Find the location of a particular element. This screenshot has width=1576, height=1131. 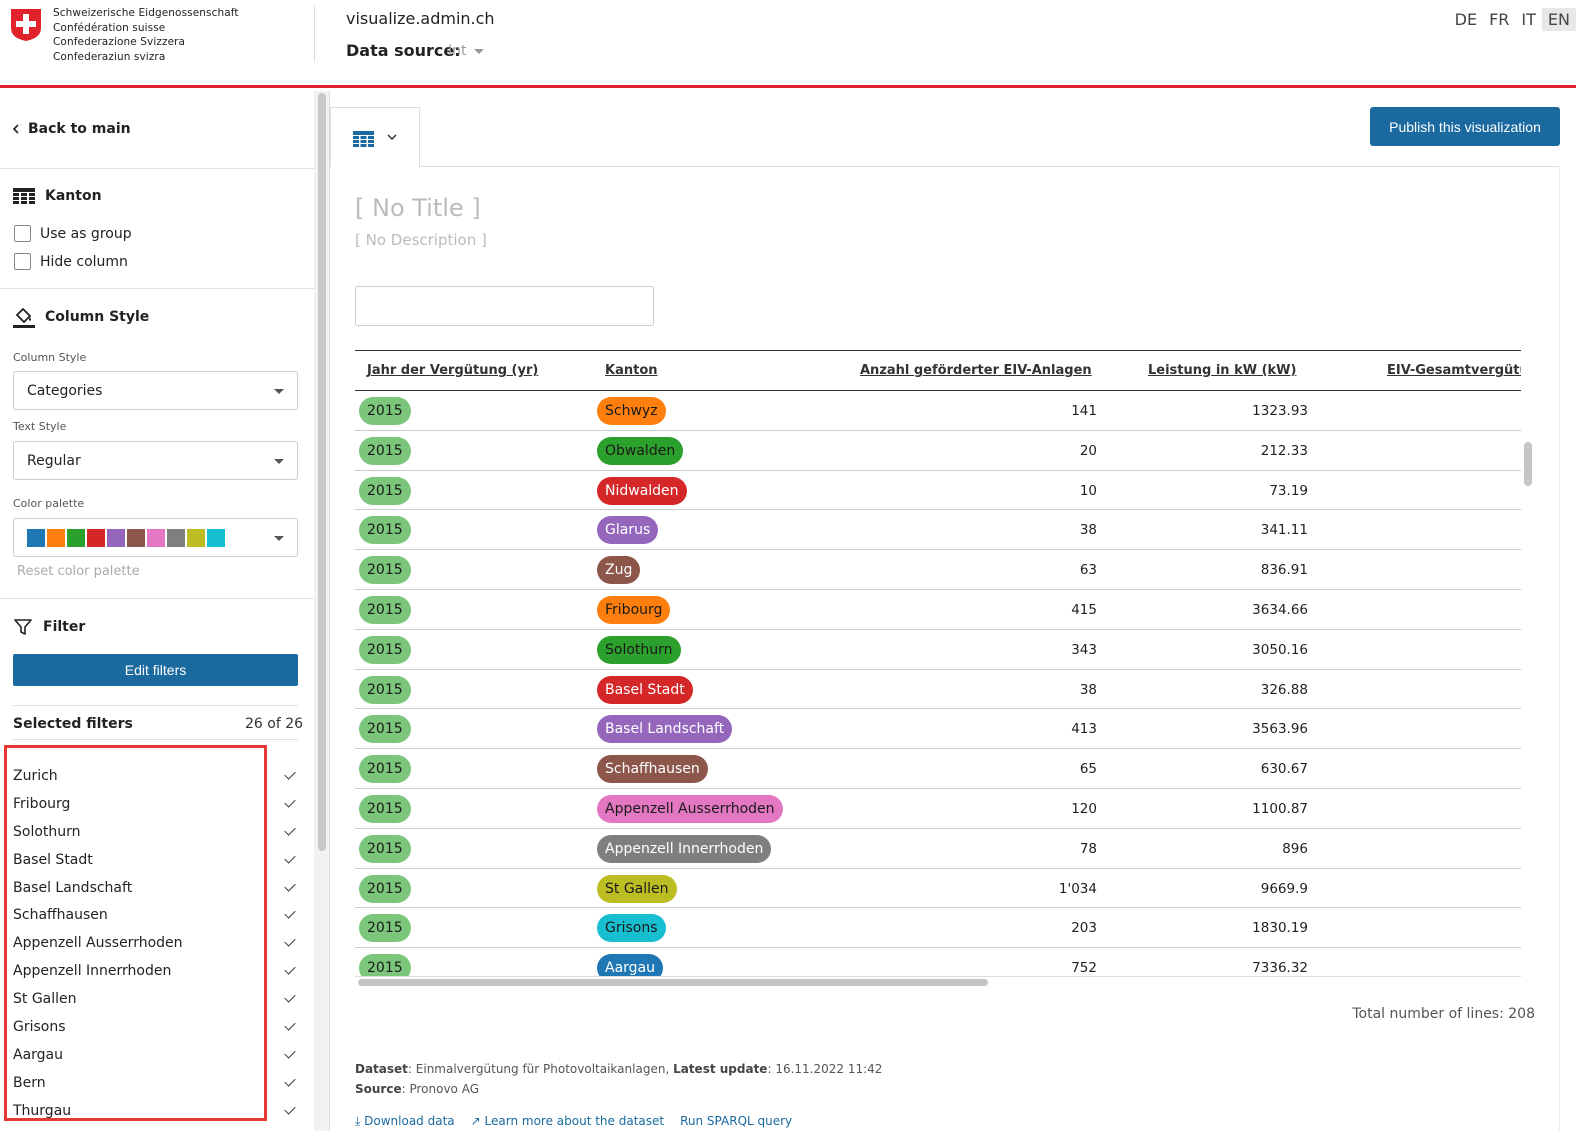

table-horizontal-scrollbar-thumb is located at coordinates (673, 982).